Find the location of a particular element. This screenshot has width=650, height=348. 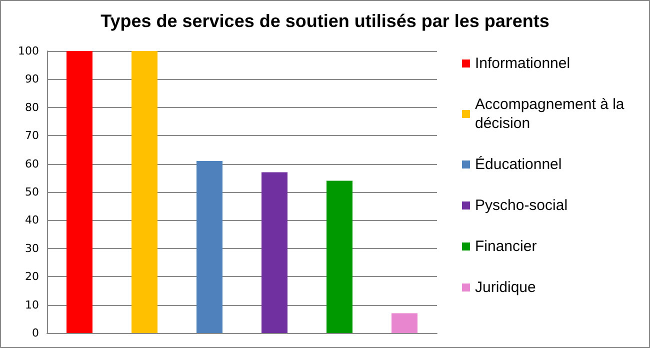

legend-label: Éducationnel is located at coordinates (518, 164).